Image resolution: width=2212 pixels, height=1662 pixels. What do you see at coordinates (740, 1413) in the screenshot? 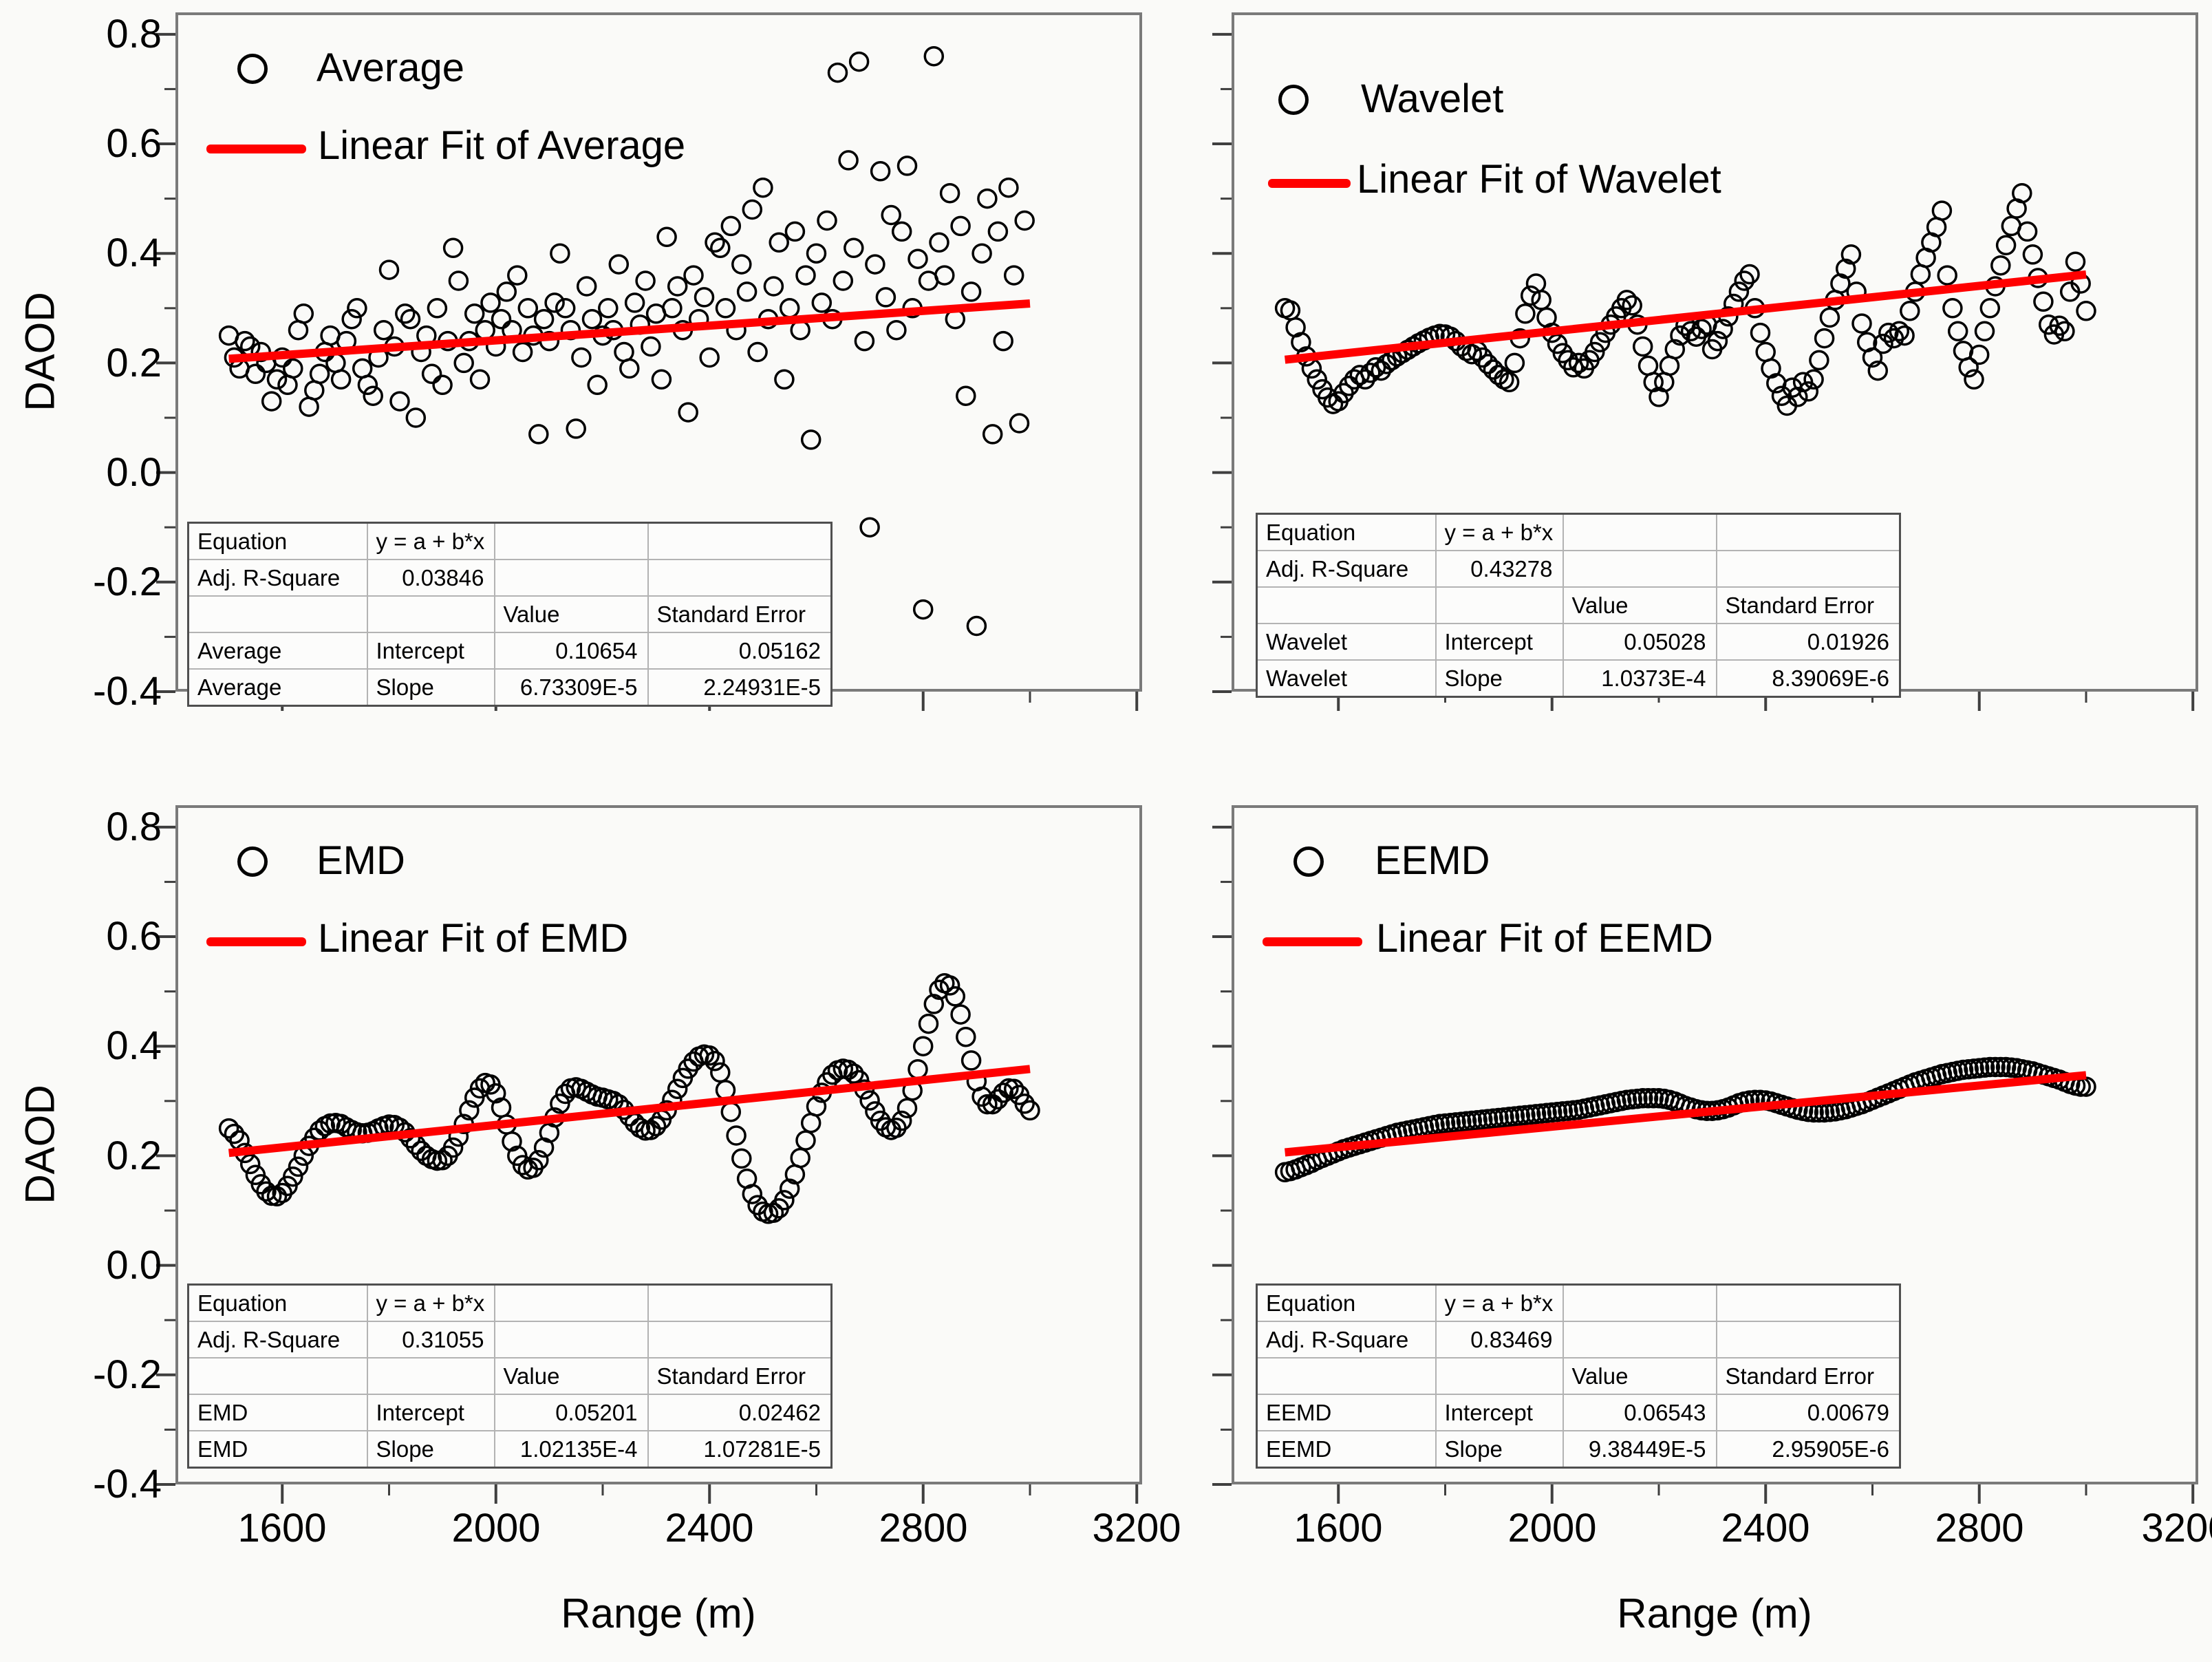
I see `table-cell: 0.02462` at bounding box center [740, 1413].